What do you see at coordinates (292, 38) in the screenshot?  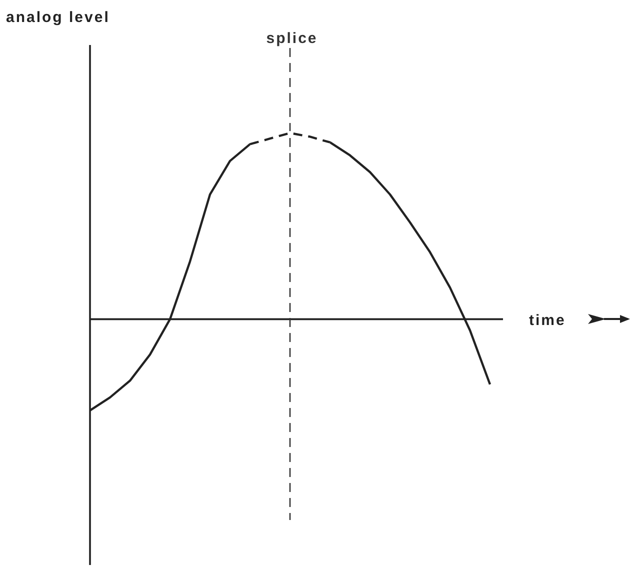 I see `text: splice` at bounding box center [292, 38].